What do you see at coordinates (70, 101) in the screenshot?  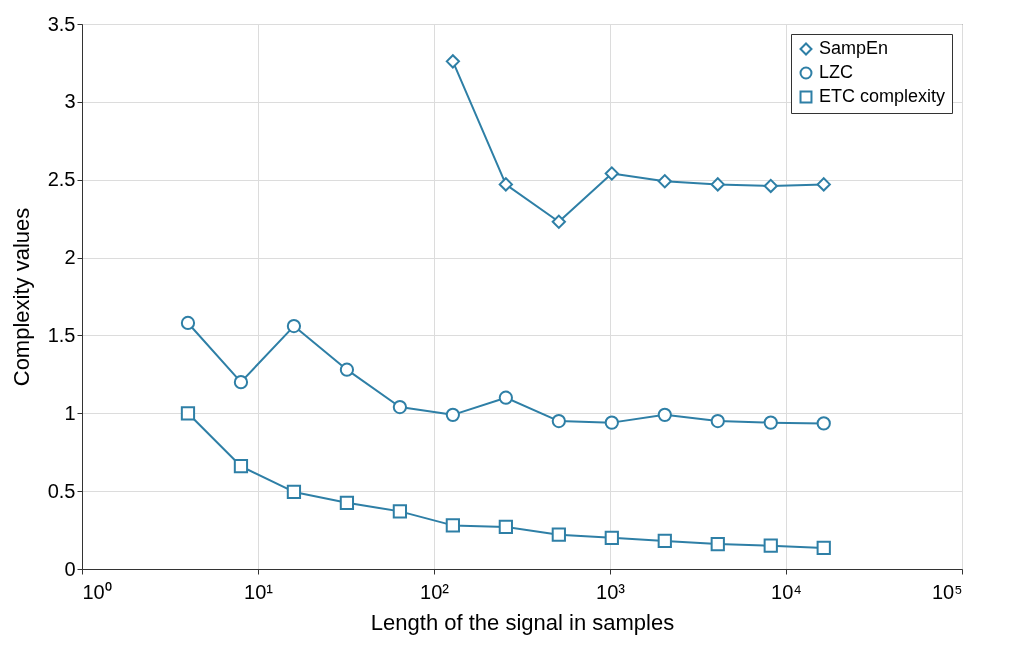 I see `y-tick-label: 3` at bounding box center [70, 101].